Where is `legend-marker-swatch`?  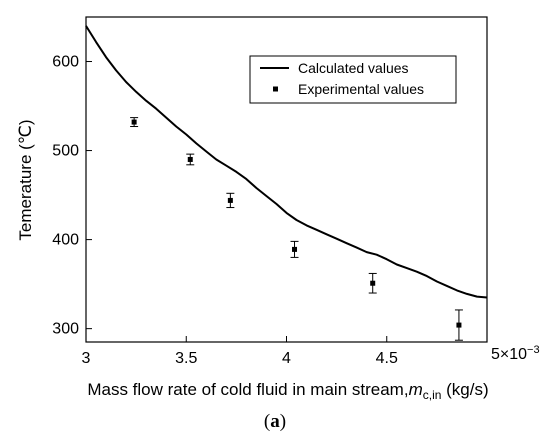 legend-marker-swatch is located at coordinates (275, 89).